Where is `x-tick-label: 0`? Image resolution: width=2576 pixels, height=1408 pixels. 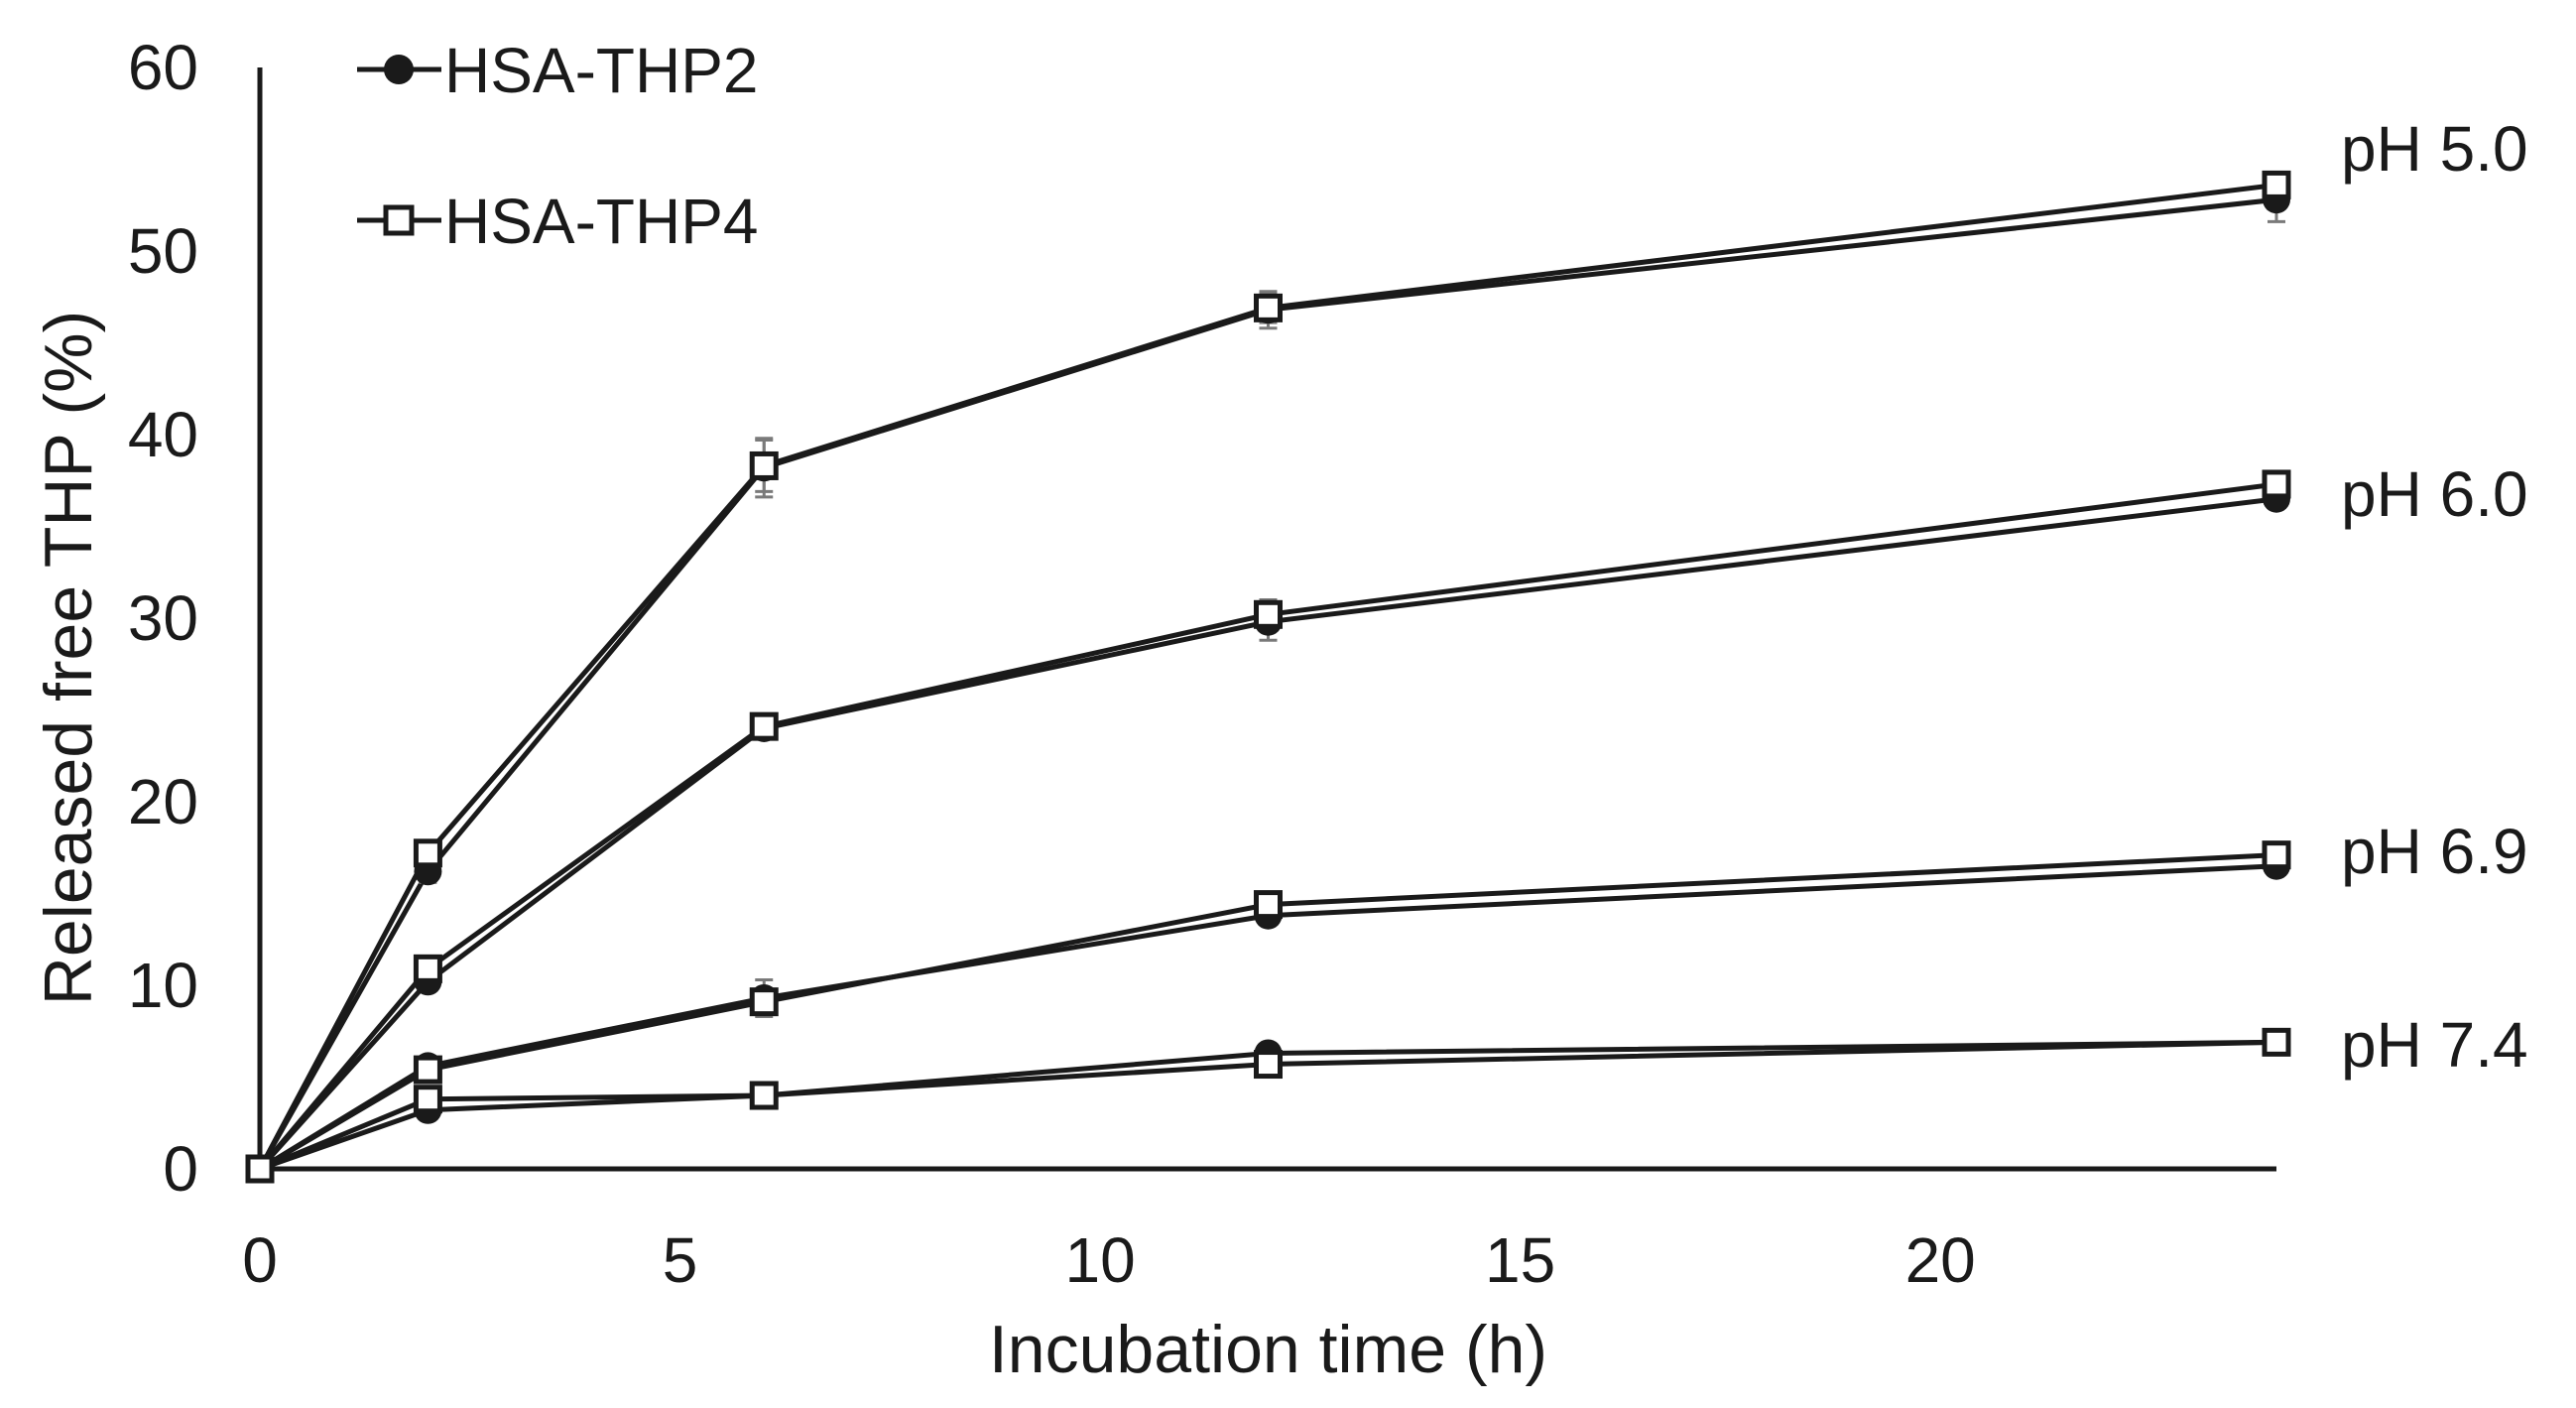 x-tick-label: 0 is located at coordinates (260, 1260).